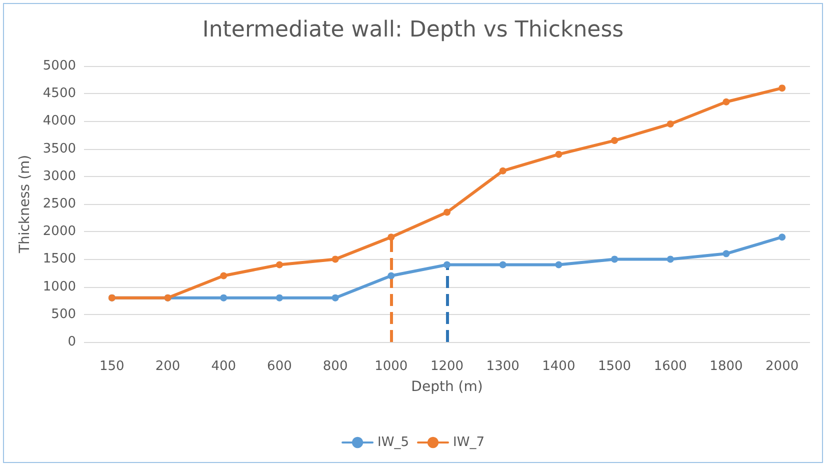 The image size is (826, 466). I want to click on x-tick-label: 1200, so click(447, 366).